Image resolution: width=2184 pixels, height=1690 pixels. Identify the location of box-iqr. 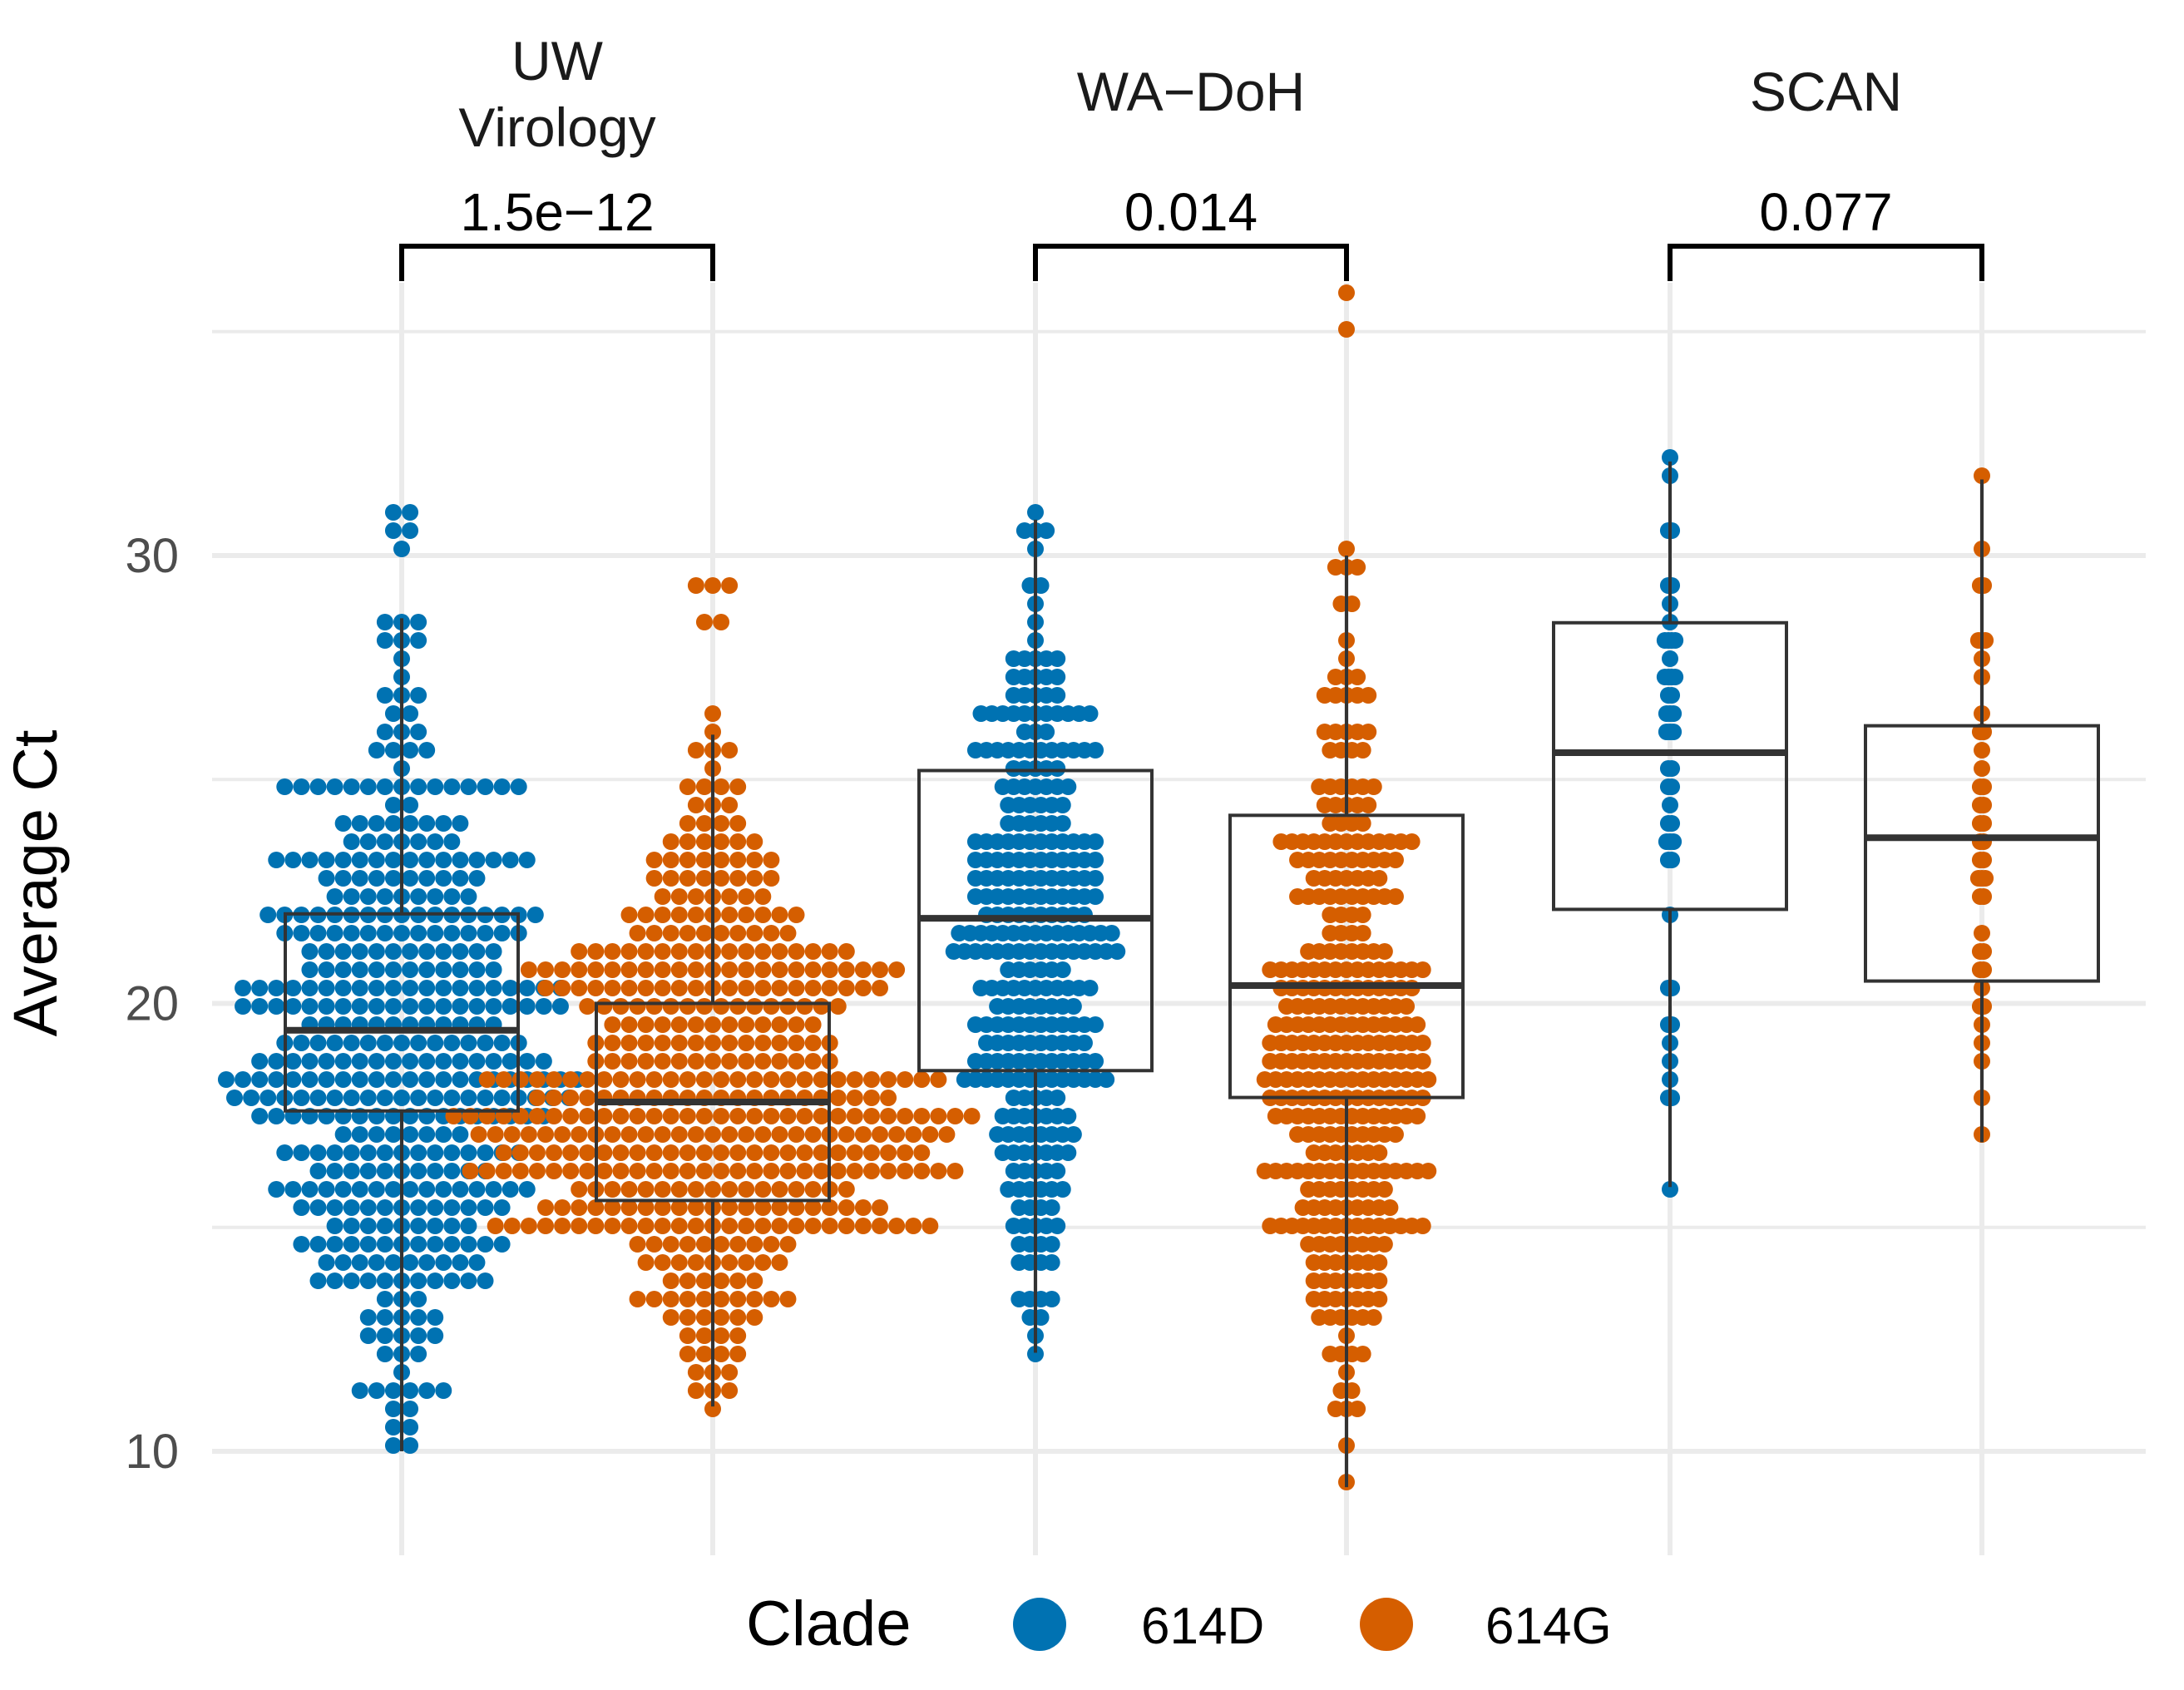
(402, 1012).